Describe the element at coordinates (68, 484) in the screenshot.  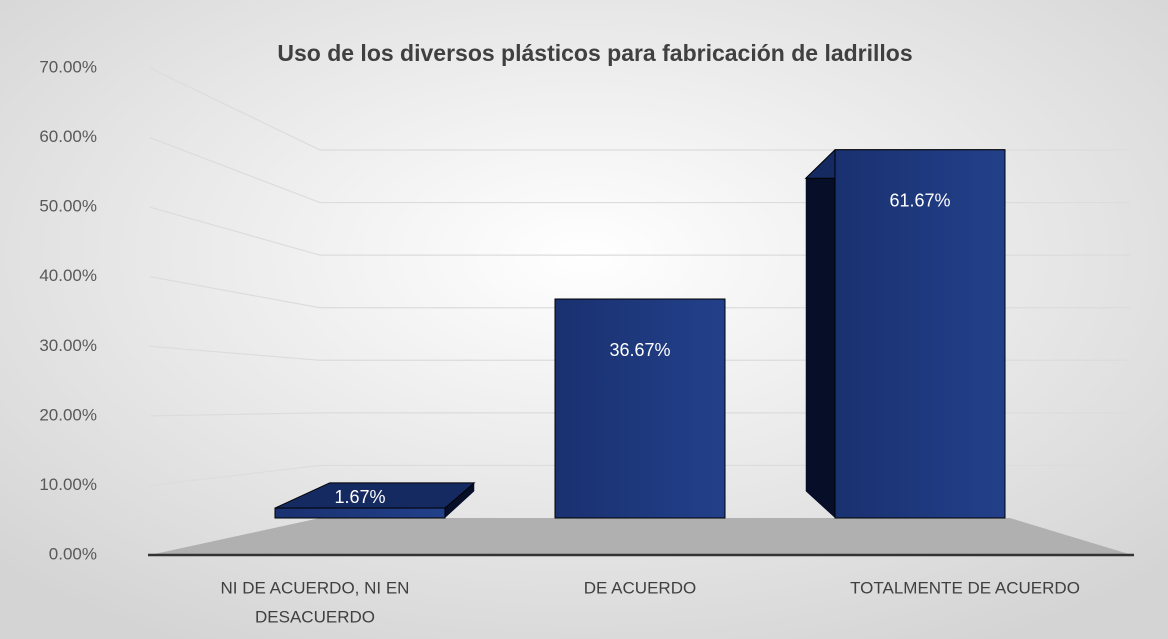
I see `y-tick-label: 10.00%` at that location.